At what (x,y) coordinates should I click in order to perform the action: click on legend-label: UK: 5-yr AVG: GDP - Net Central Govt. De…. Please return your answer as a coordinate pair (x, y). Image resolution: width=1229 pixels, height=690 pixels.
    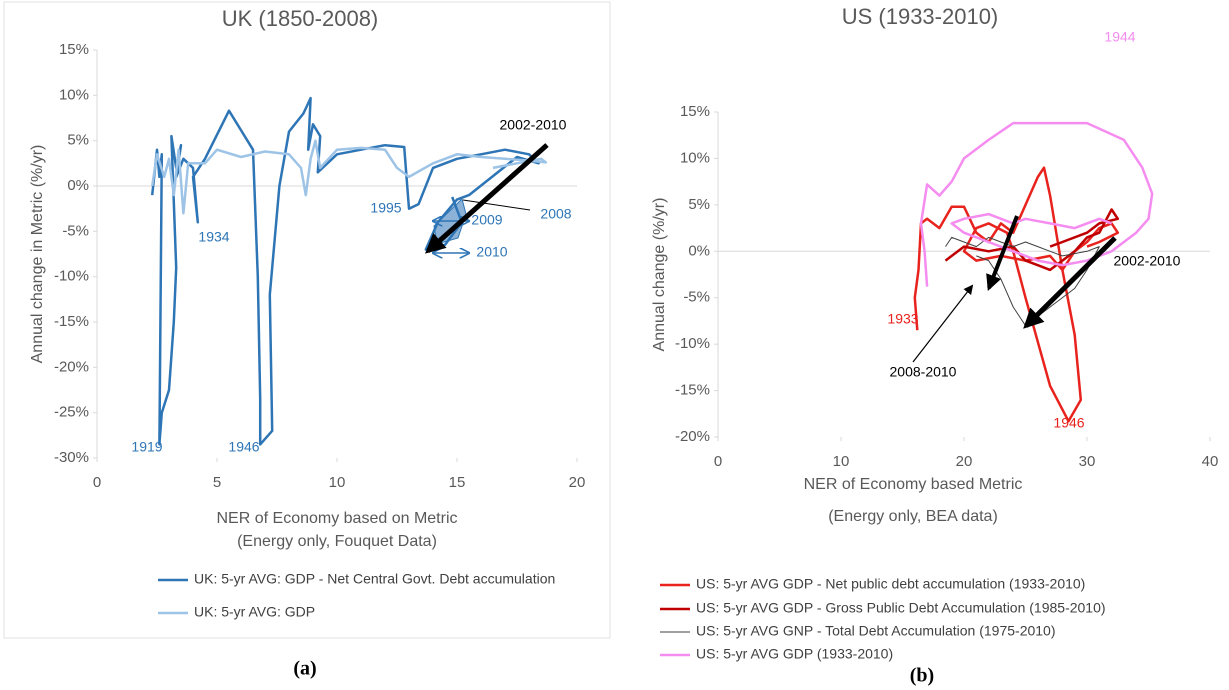
    Looking at the image, I should click on (374, 579).